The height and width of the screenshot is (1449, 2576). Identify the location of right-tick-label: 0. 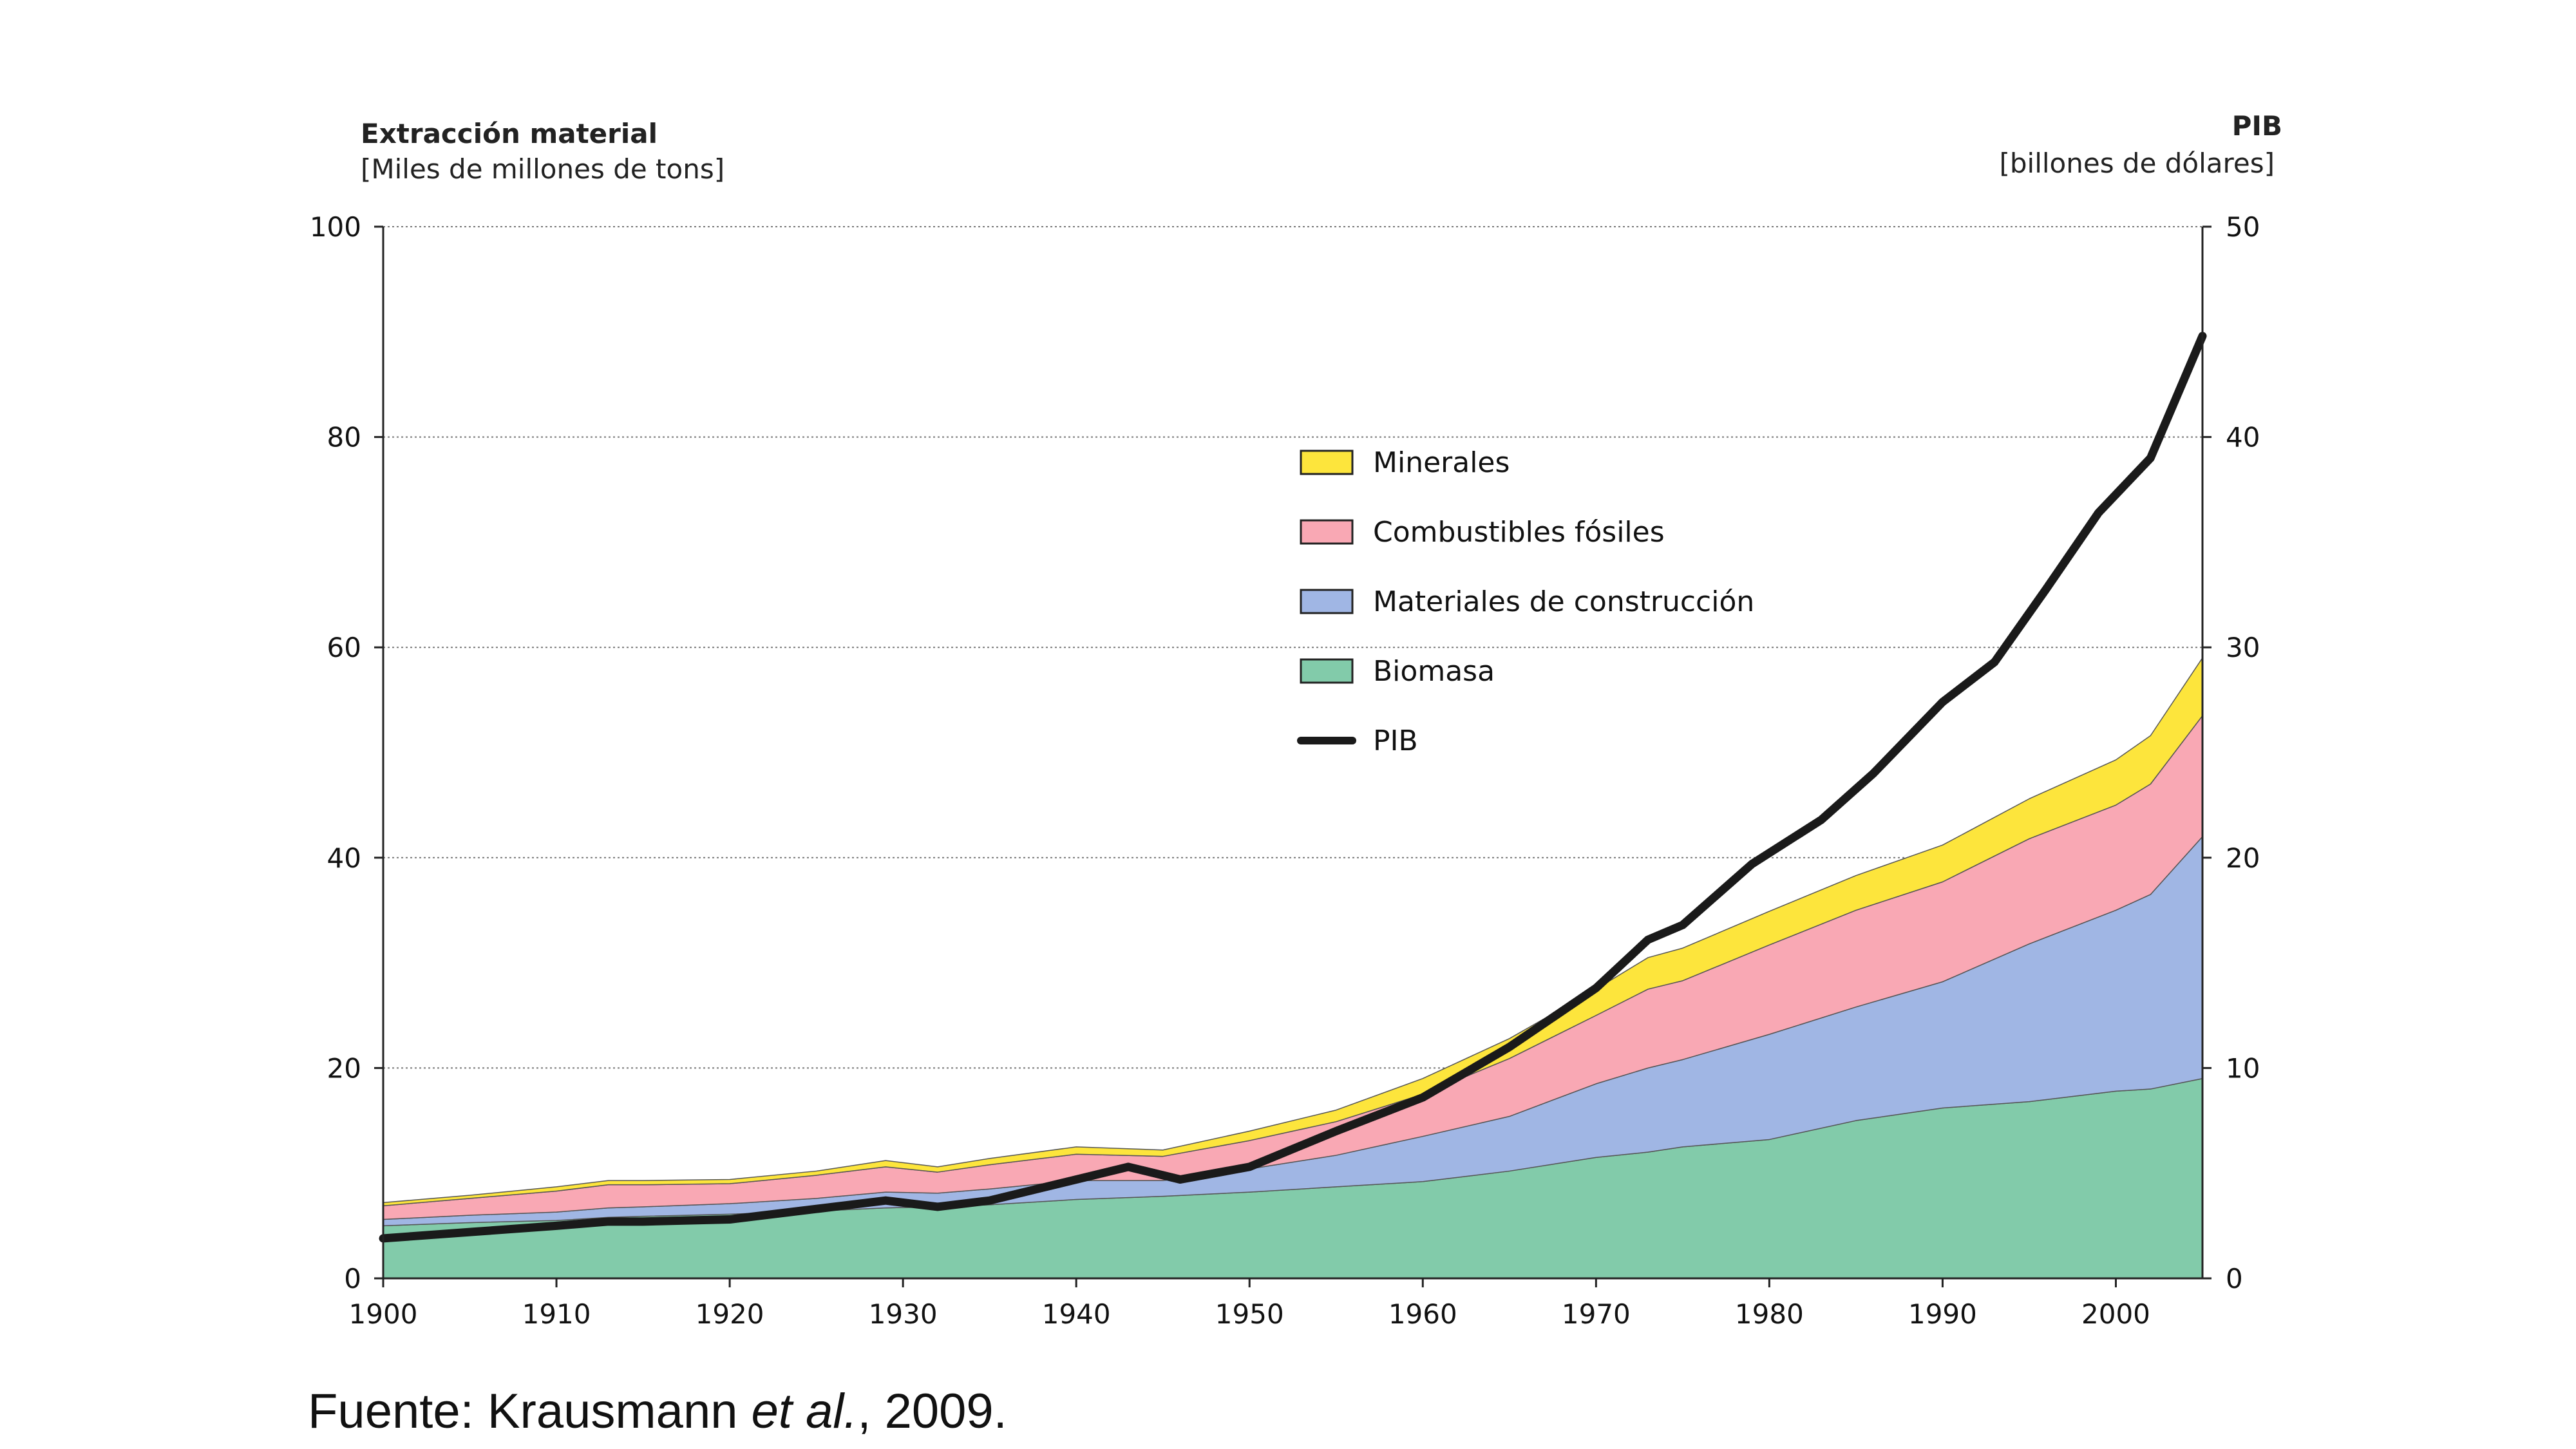
(2234, 1278).